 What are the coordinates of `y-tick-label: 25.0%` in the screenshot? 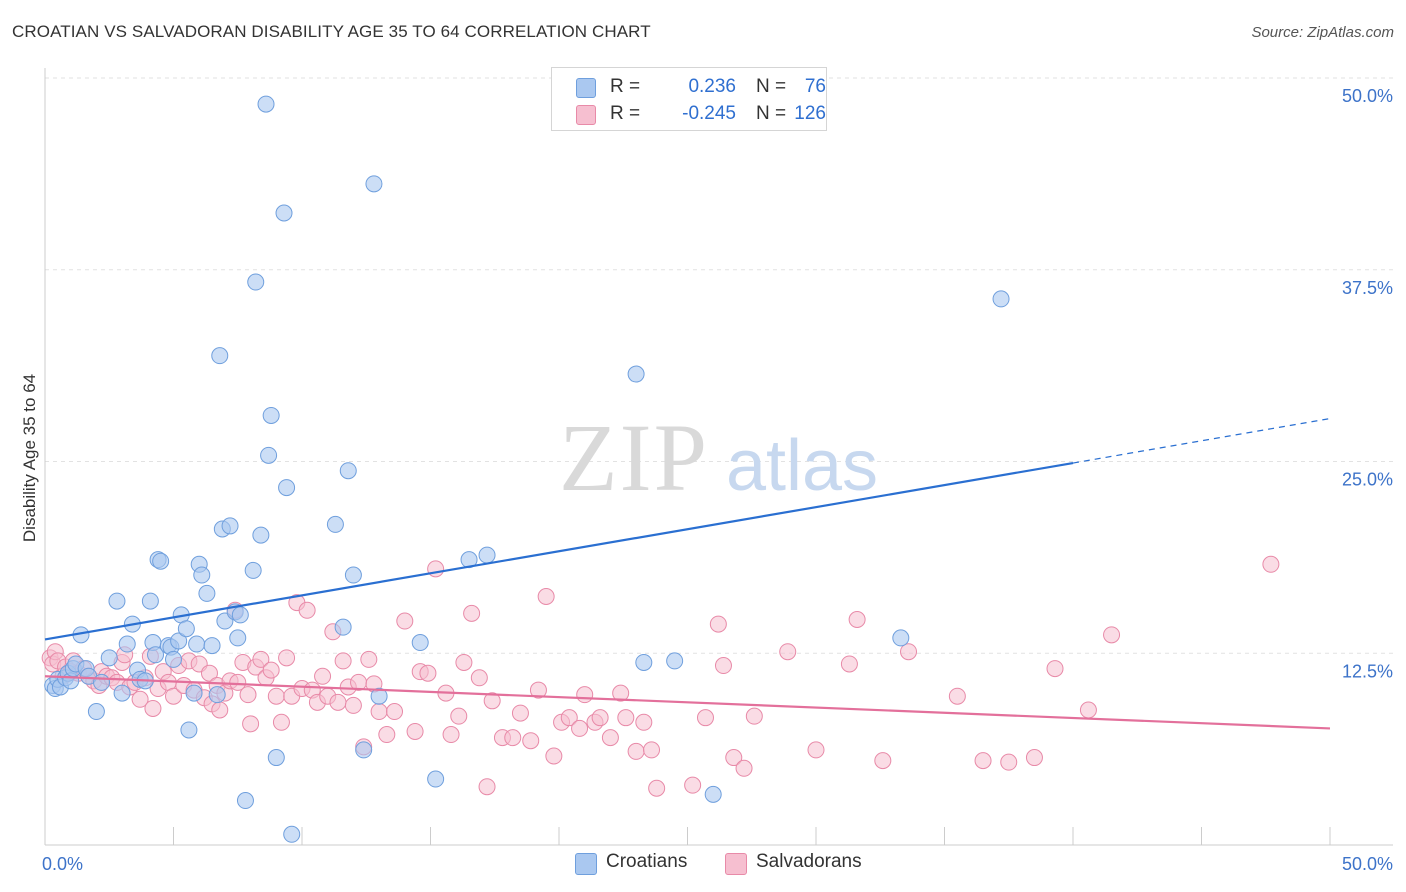 It's located at (1367, 480).